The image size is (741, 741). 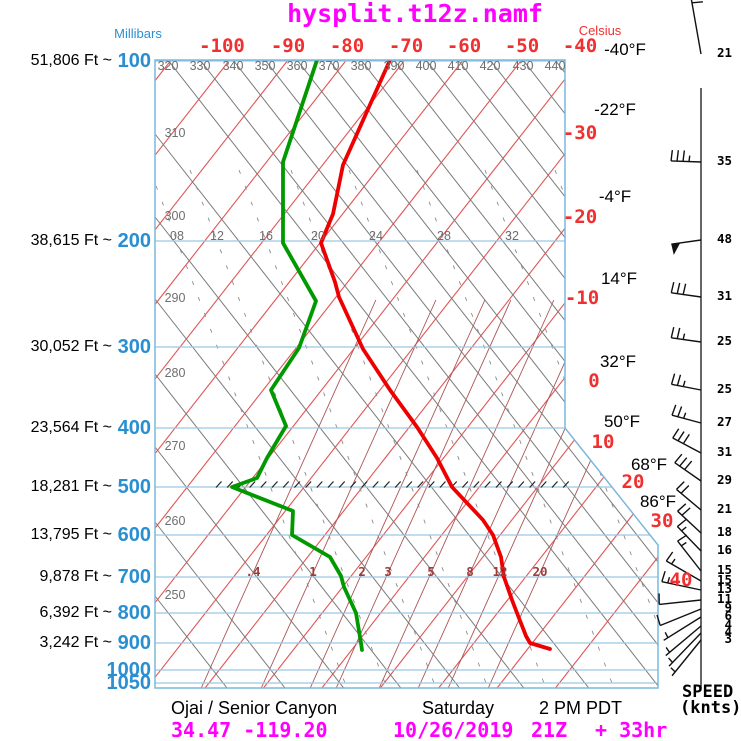 What do you see at coordinates (618, 361) in the screenshot?
I see `fahrenheit-label-32f: 32°F` at bounding box center [618, 361].